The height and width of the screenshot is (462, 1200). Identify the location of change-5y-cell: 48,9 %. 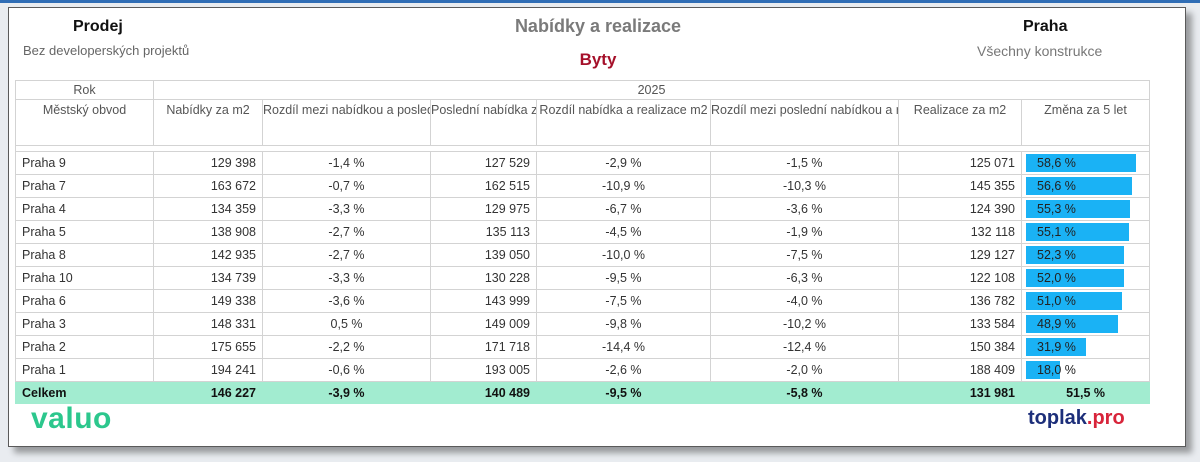
(1085, 324).